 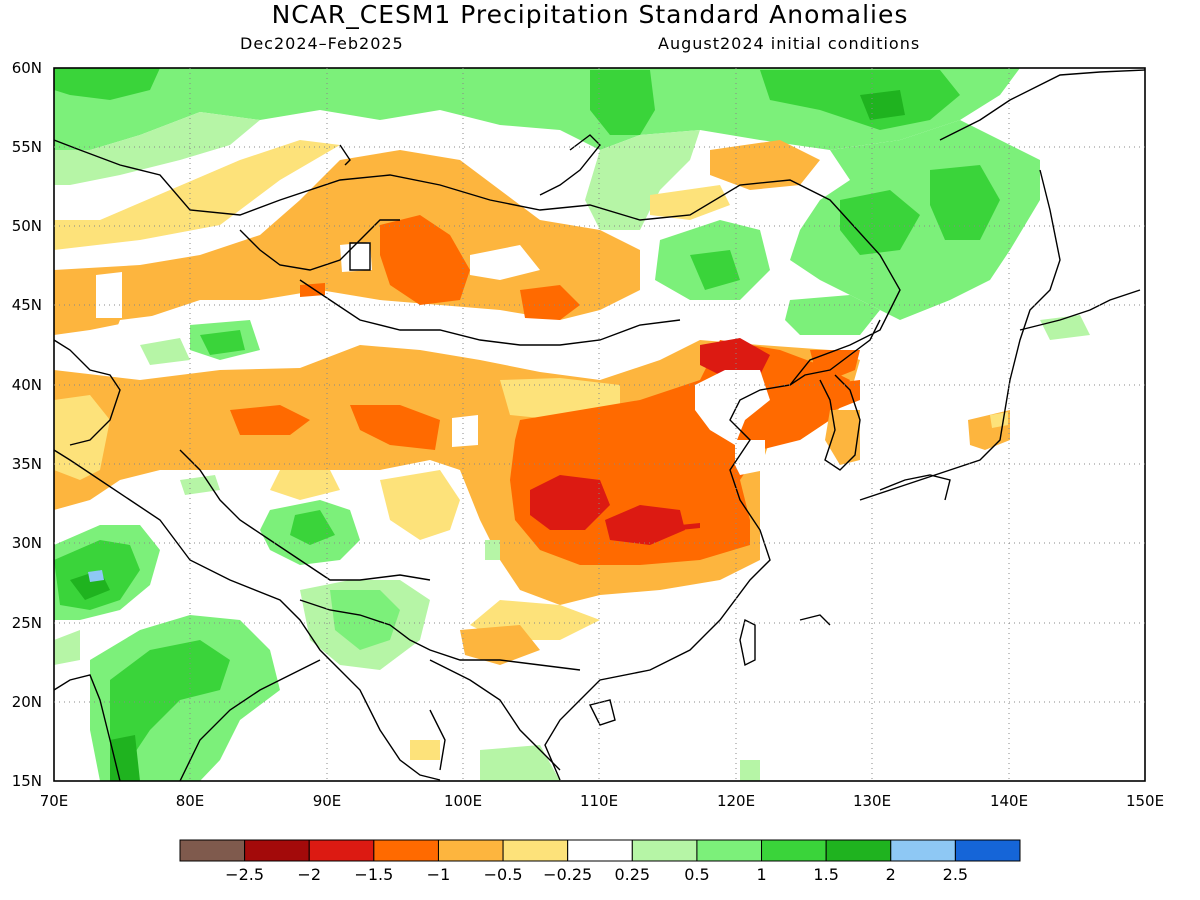 What do you see at coordinates (1145, 801) in the screenshot?
I see `lon-label: 150E` at bounding box center [1145, 801].